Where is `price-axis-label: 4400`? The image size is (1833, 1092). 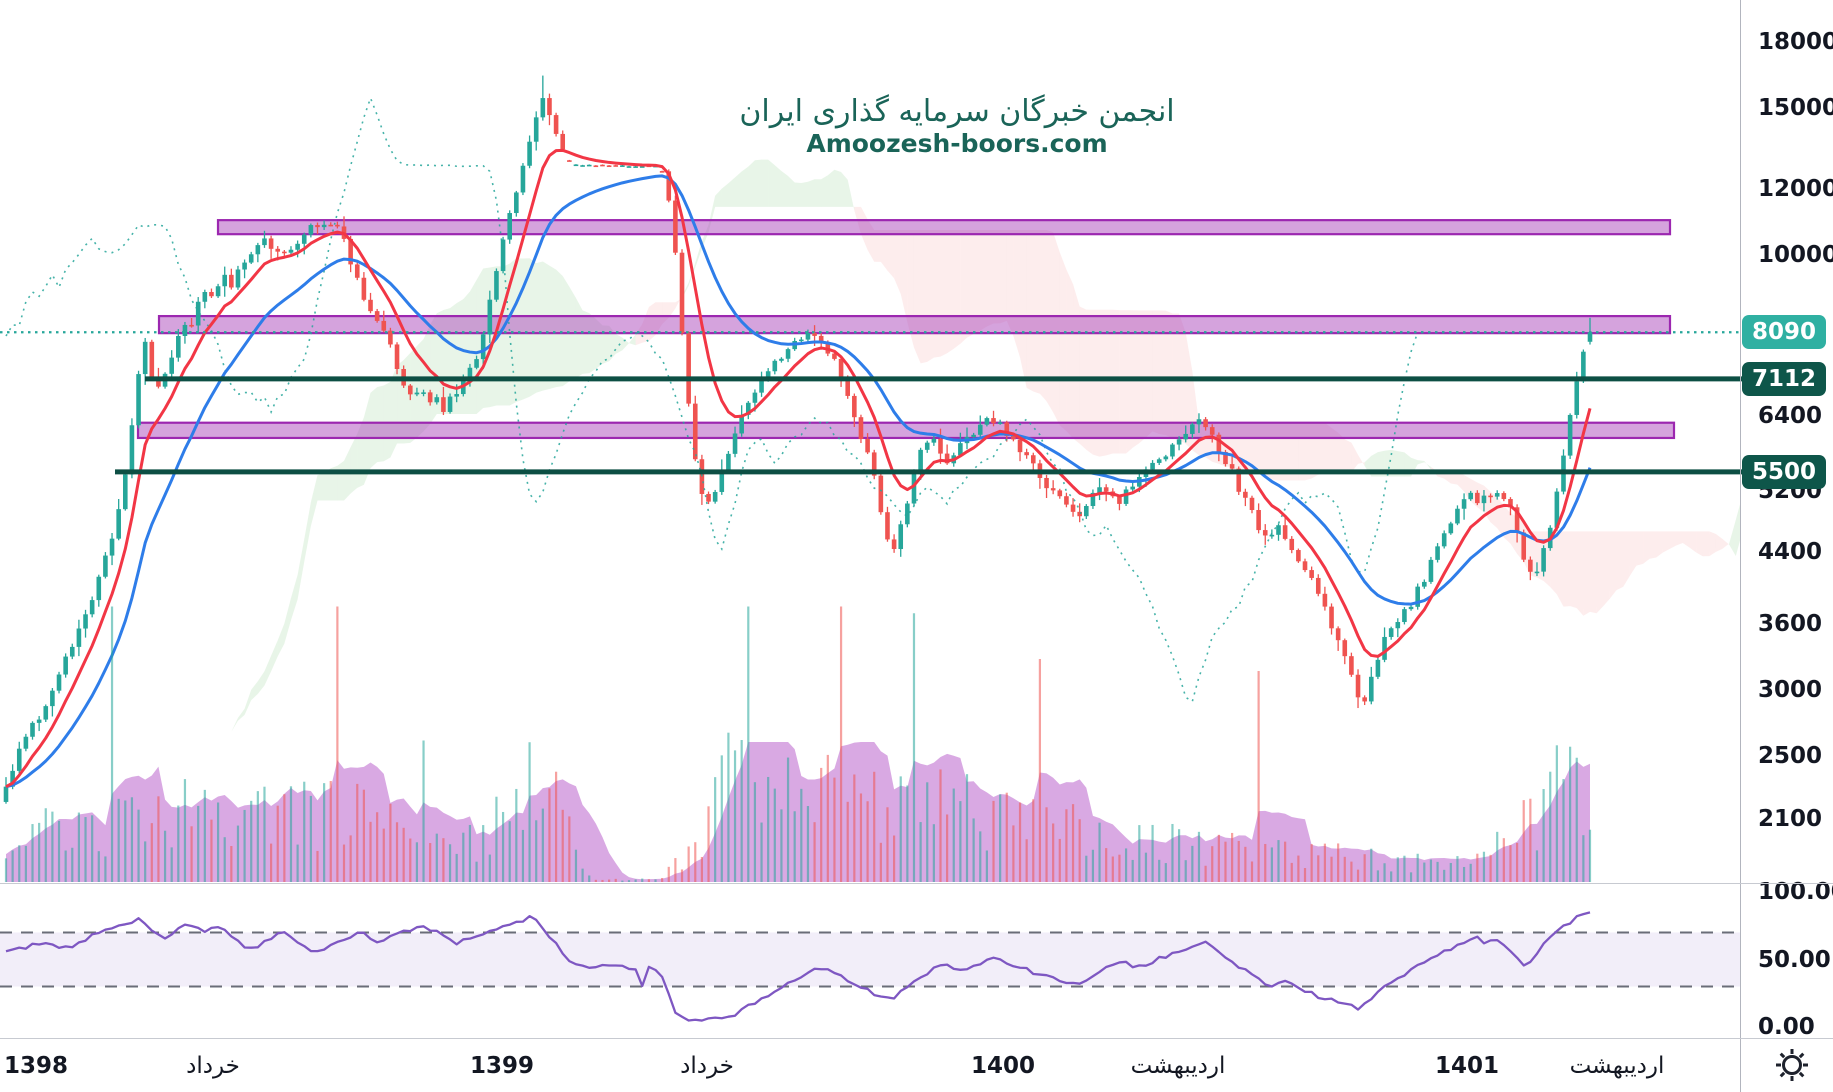
price-axis-label: 4400 is located at coordinates (1790, 551).